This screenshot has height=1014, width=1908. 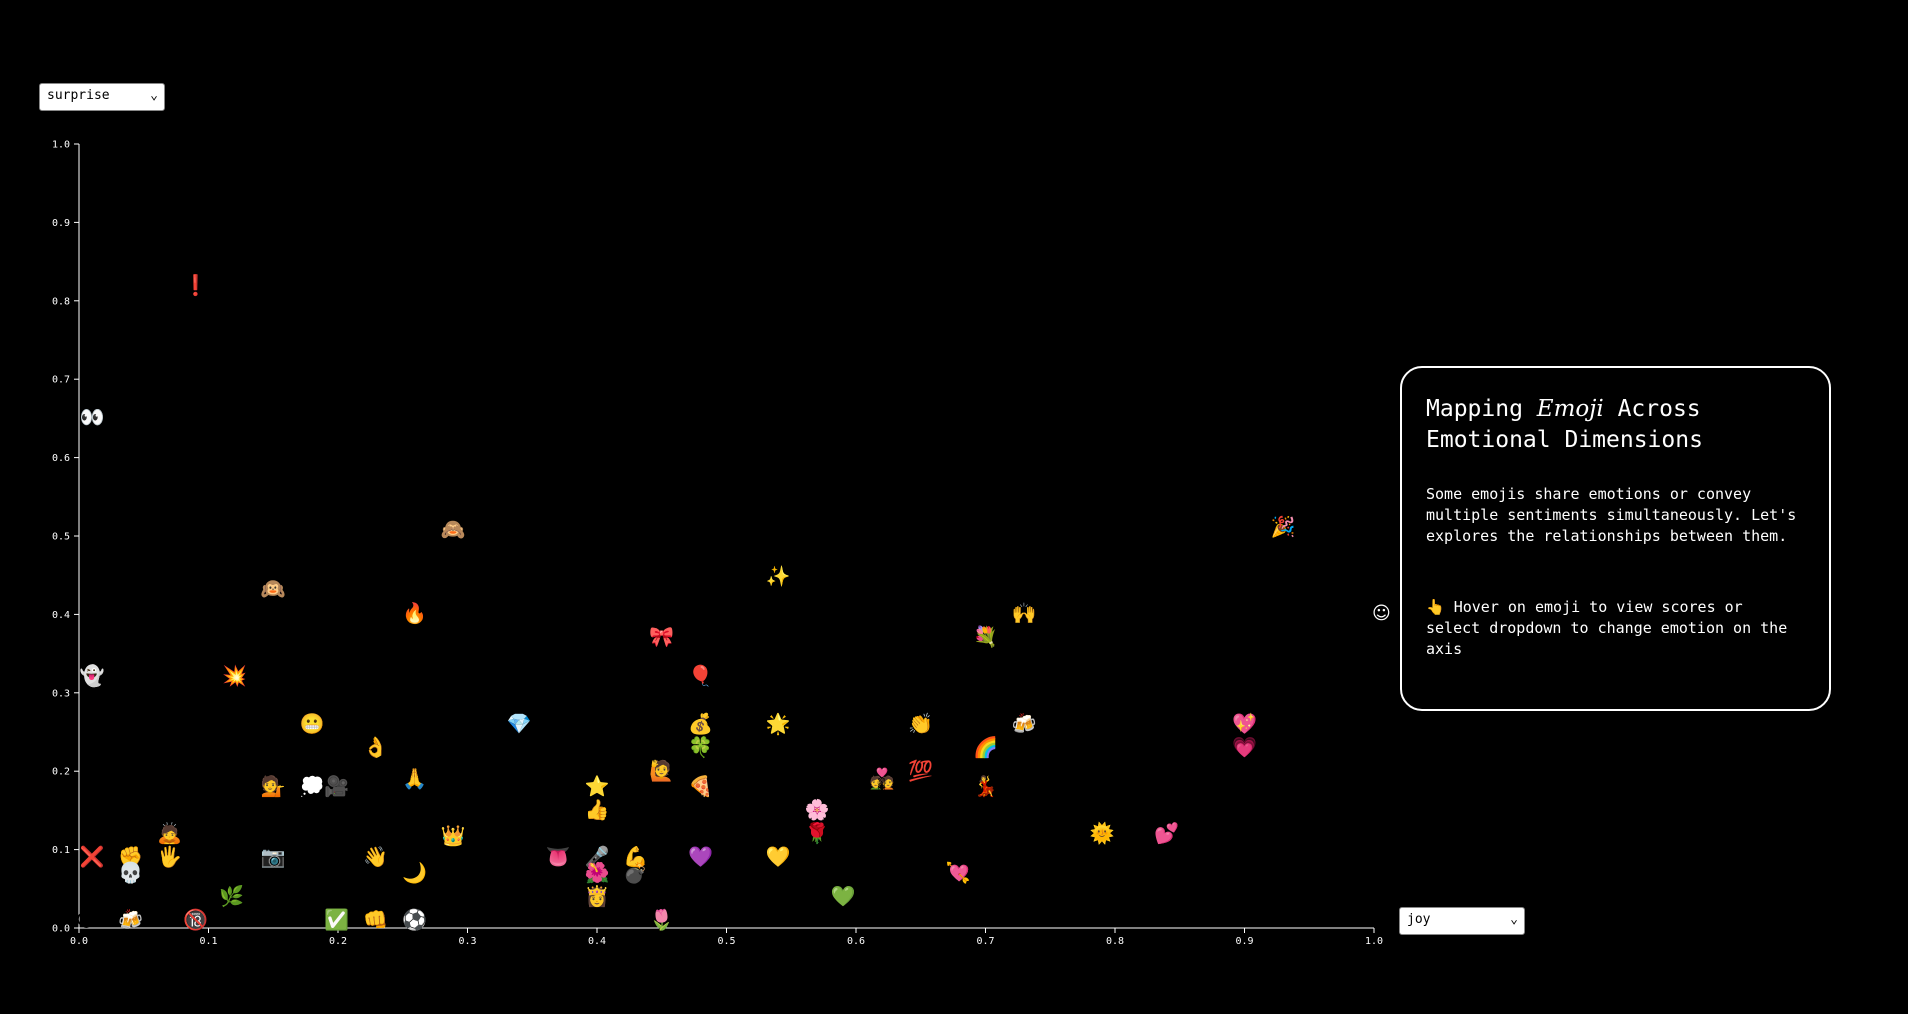 What do you see at coordinates (661, 919) in the screenshot?
I see `emoji-point: 🌷` at bounding box center [661, 919].